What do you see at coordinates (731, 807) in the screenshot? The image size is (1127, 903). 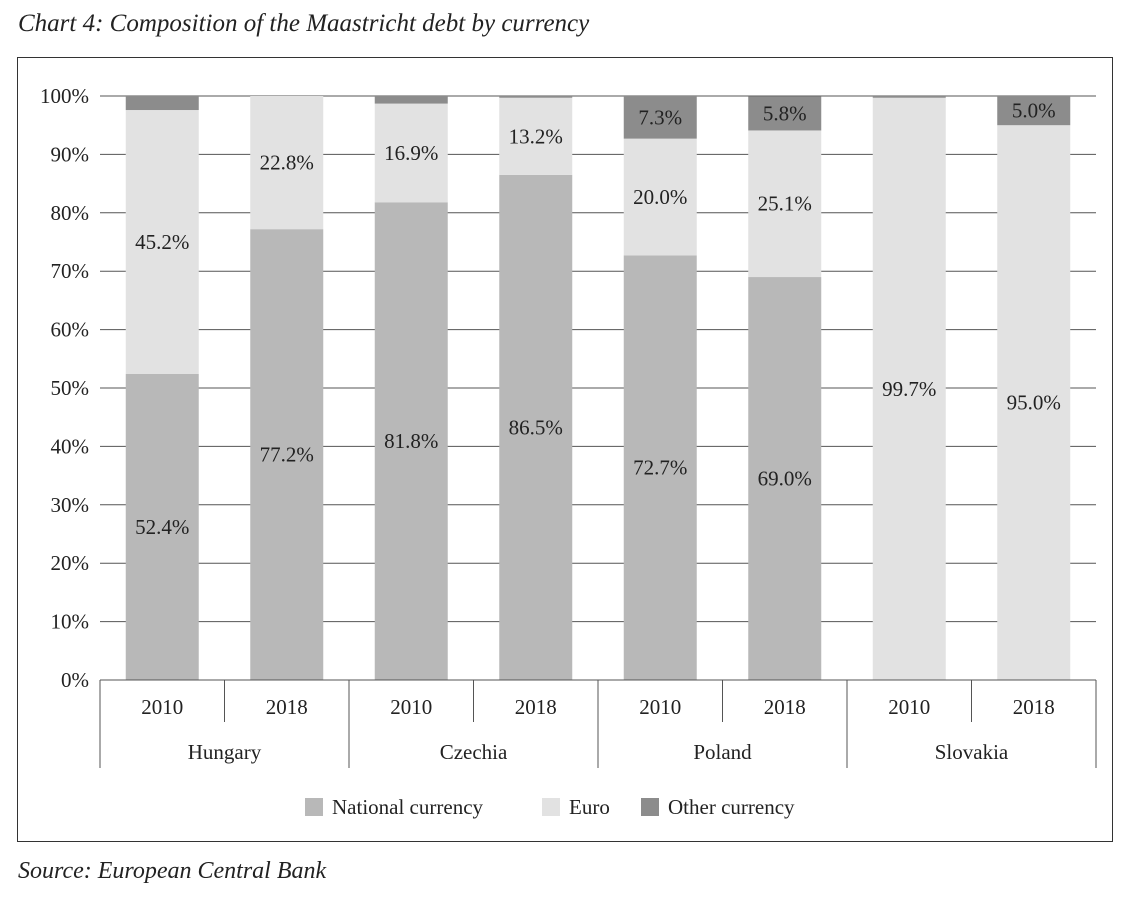 I see `legend-label: Other currency` at bounding box center [731, 807].